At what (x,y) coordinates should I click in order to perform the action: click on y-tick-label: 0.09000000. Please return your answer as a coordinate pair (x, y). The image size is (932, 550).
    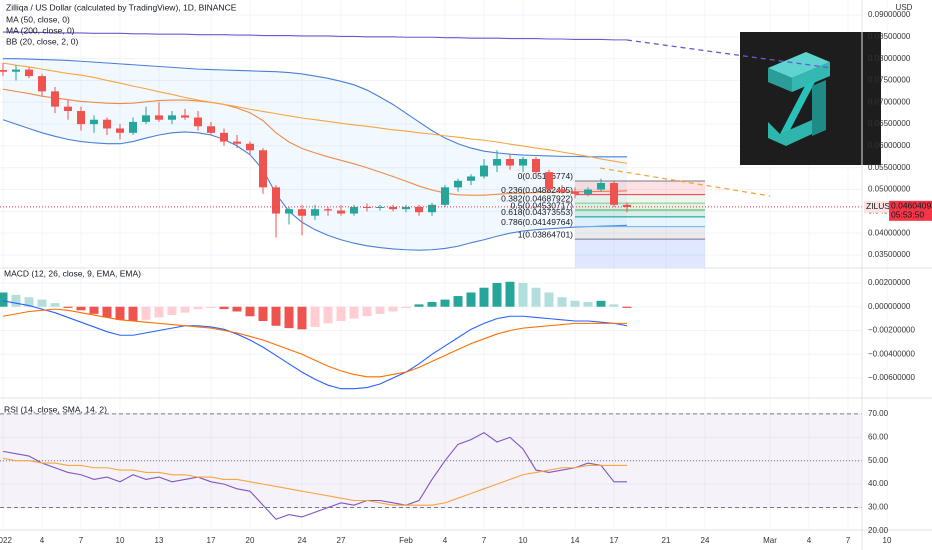
    Looking at the image, I should click on (889, 14).